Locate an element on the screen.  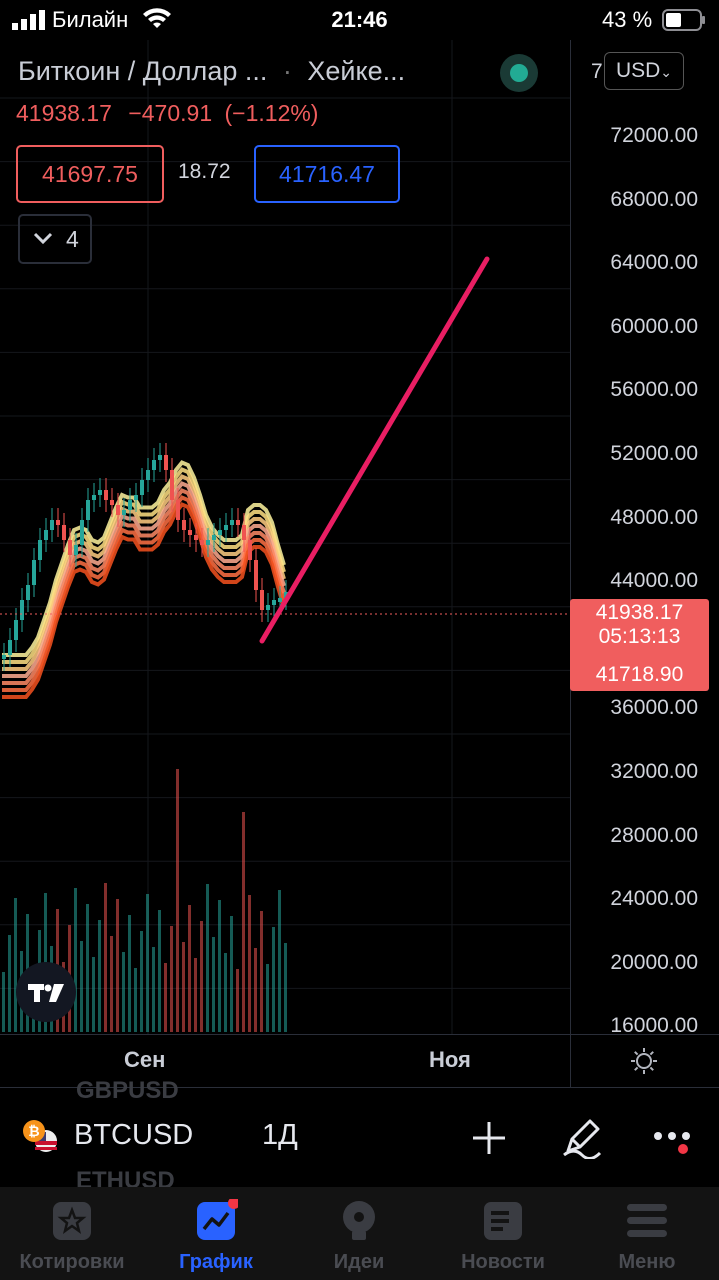
symbol-selector: BTCUSD is located at coordinates (134, 1135).